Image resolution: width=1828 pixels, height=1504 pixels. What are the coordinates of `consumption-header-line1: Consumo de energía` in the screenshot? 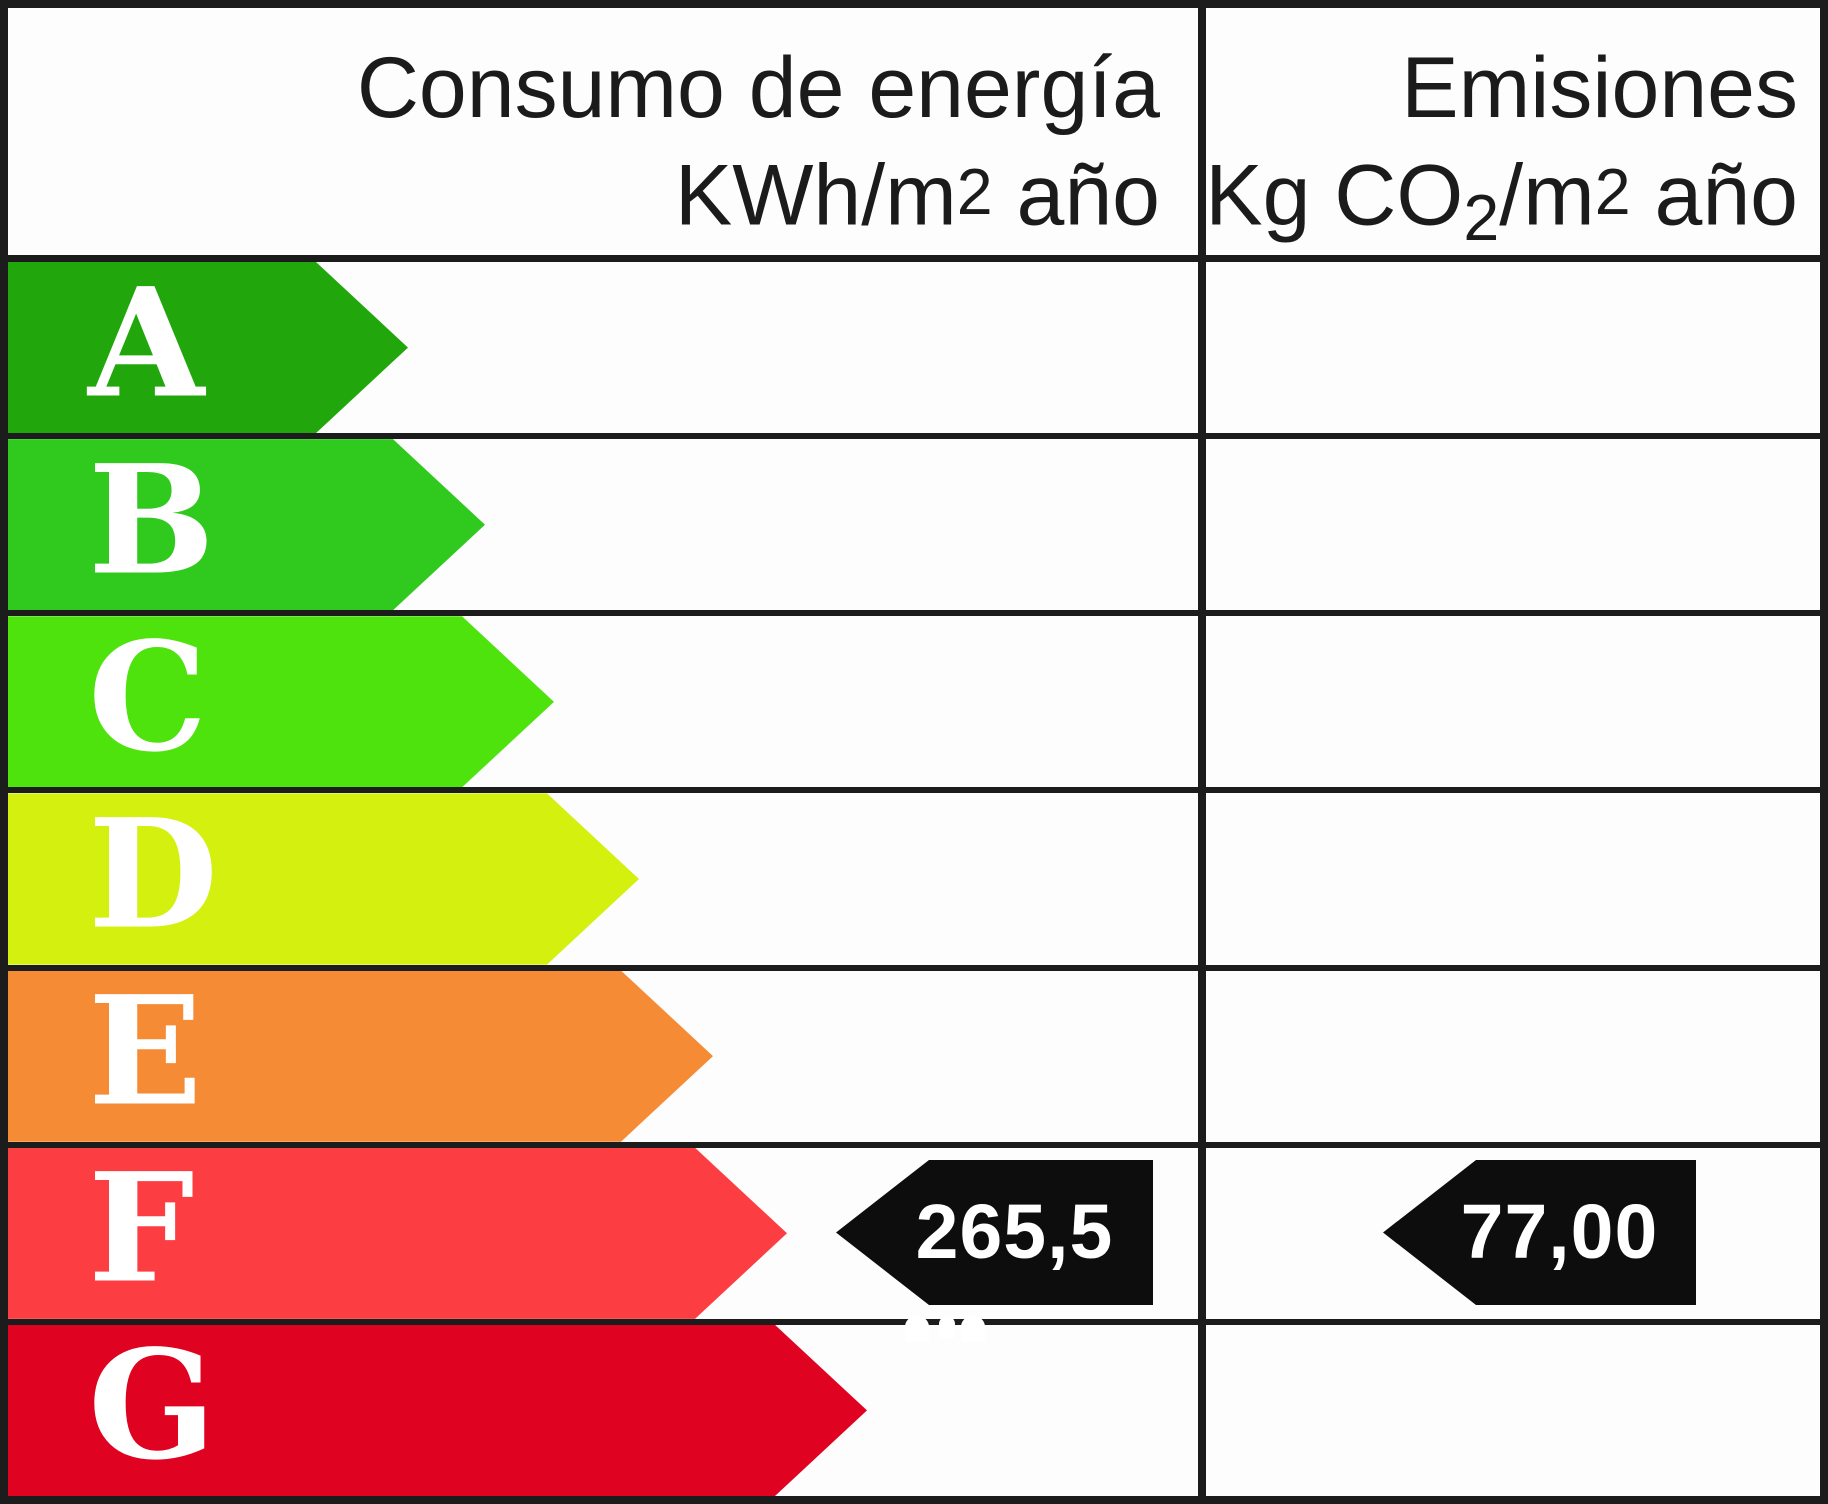 It's located at (758, 88).